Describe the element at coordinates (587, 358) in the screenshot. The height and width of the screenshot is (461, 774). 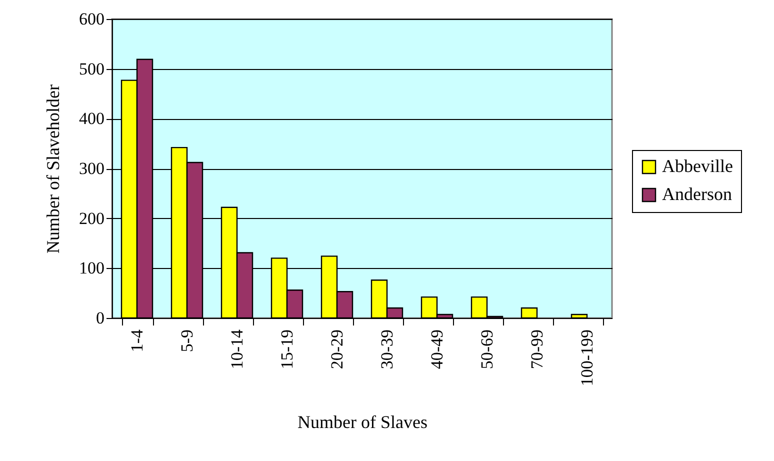
I see `x-tick-label: 100-199` at that location.